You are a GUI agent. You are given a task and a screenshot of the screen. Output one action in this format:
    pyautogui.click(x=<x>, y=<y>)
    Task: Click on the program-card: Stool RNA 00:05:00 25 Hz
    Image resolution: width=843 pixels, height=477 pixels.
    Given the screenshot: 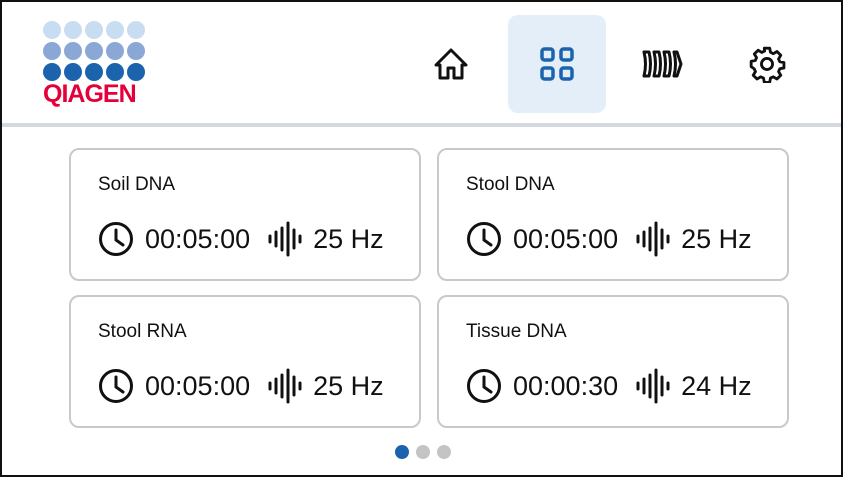 What is the action you would take?
    pyautogui.click(x=245, y=361)
    